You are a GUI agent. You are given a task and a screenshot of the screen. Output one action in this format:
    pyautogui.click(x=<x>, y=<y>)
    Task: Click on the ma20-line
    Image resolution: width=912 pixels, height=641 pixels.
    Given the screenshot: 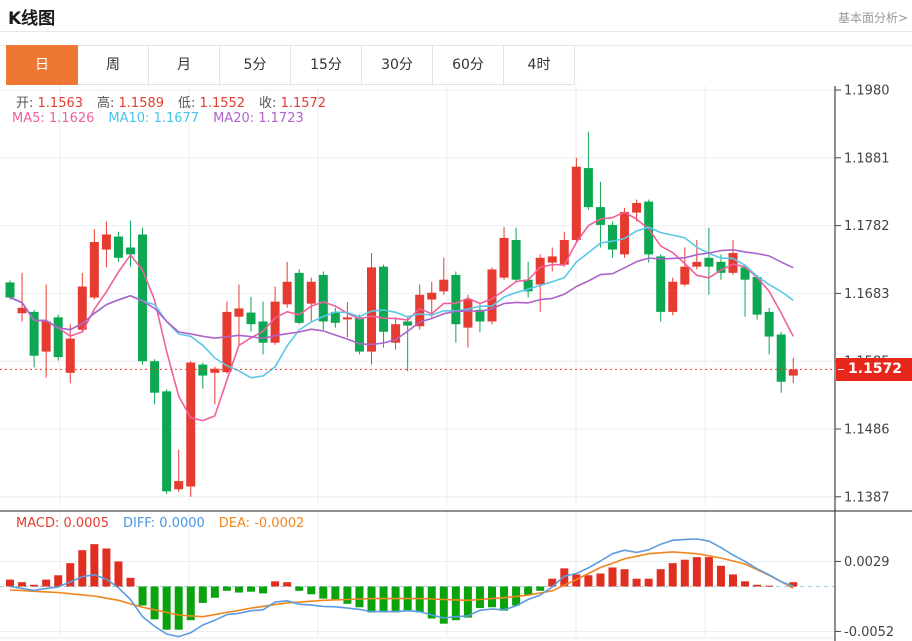 What is the action you would take?
    pyautogui.click(x=401, y=297)
    